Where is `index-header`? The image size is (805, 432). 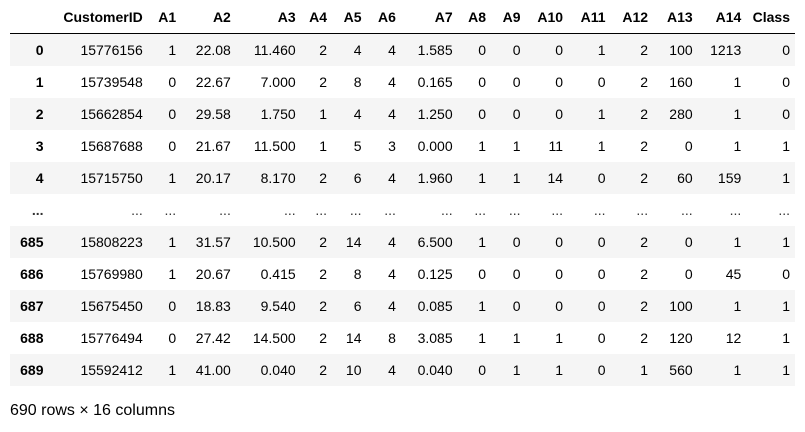
index-header is located at coordinates (29, 17).